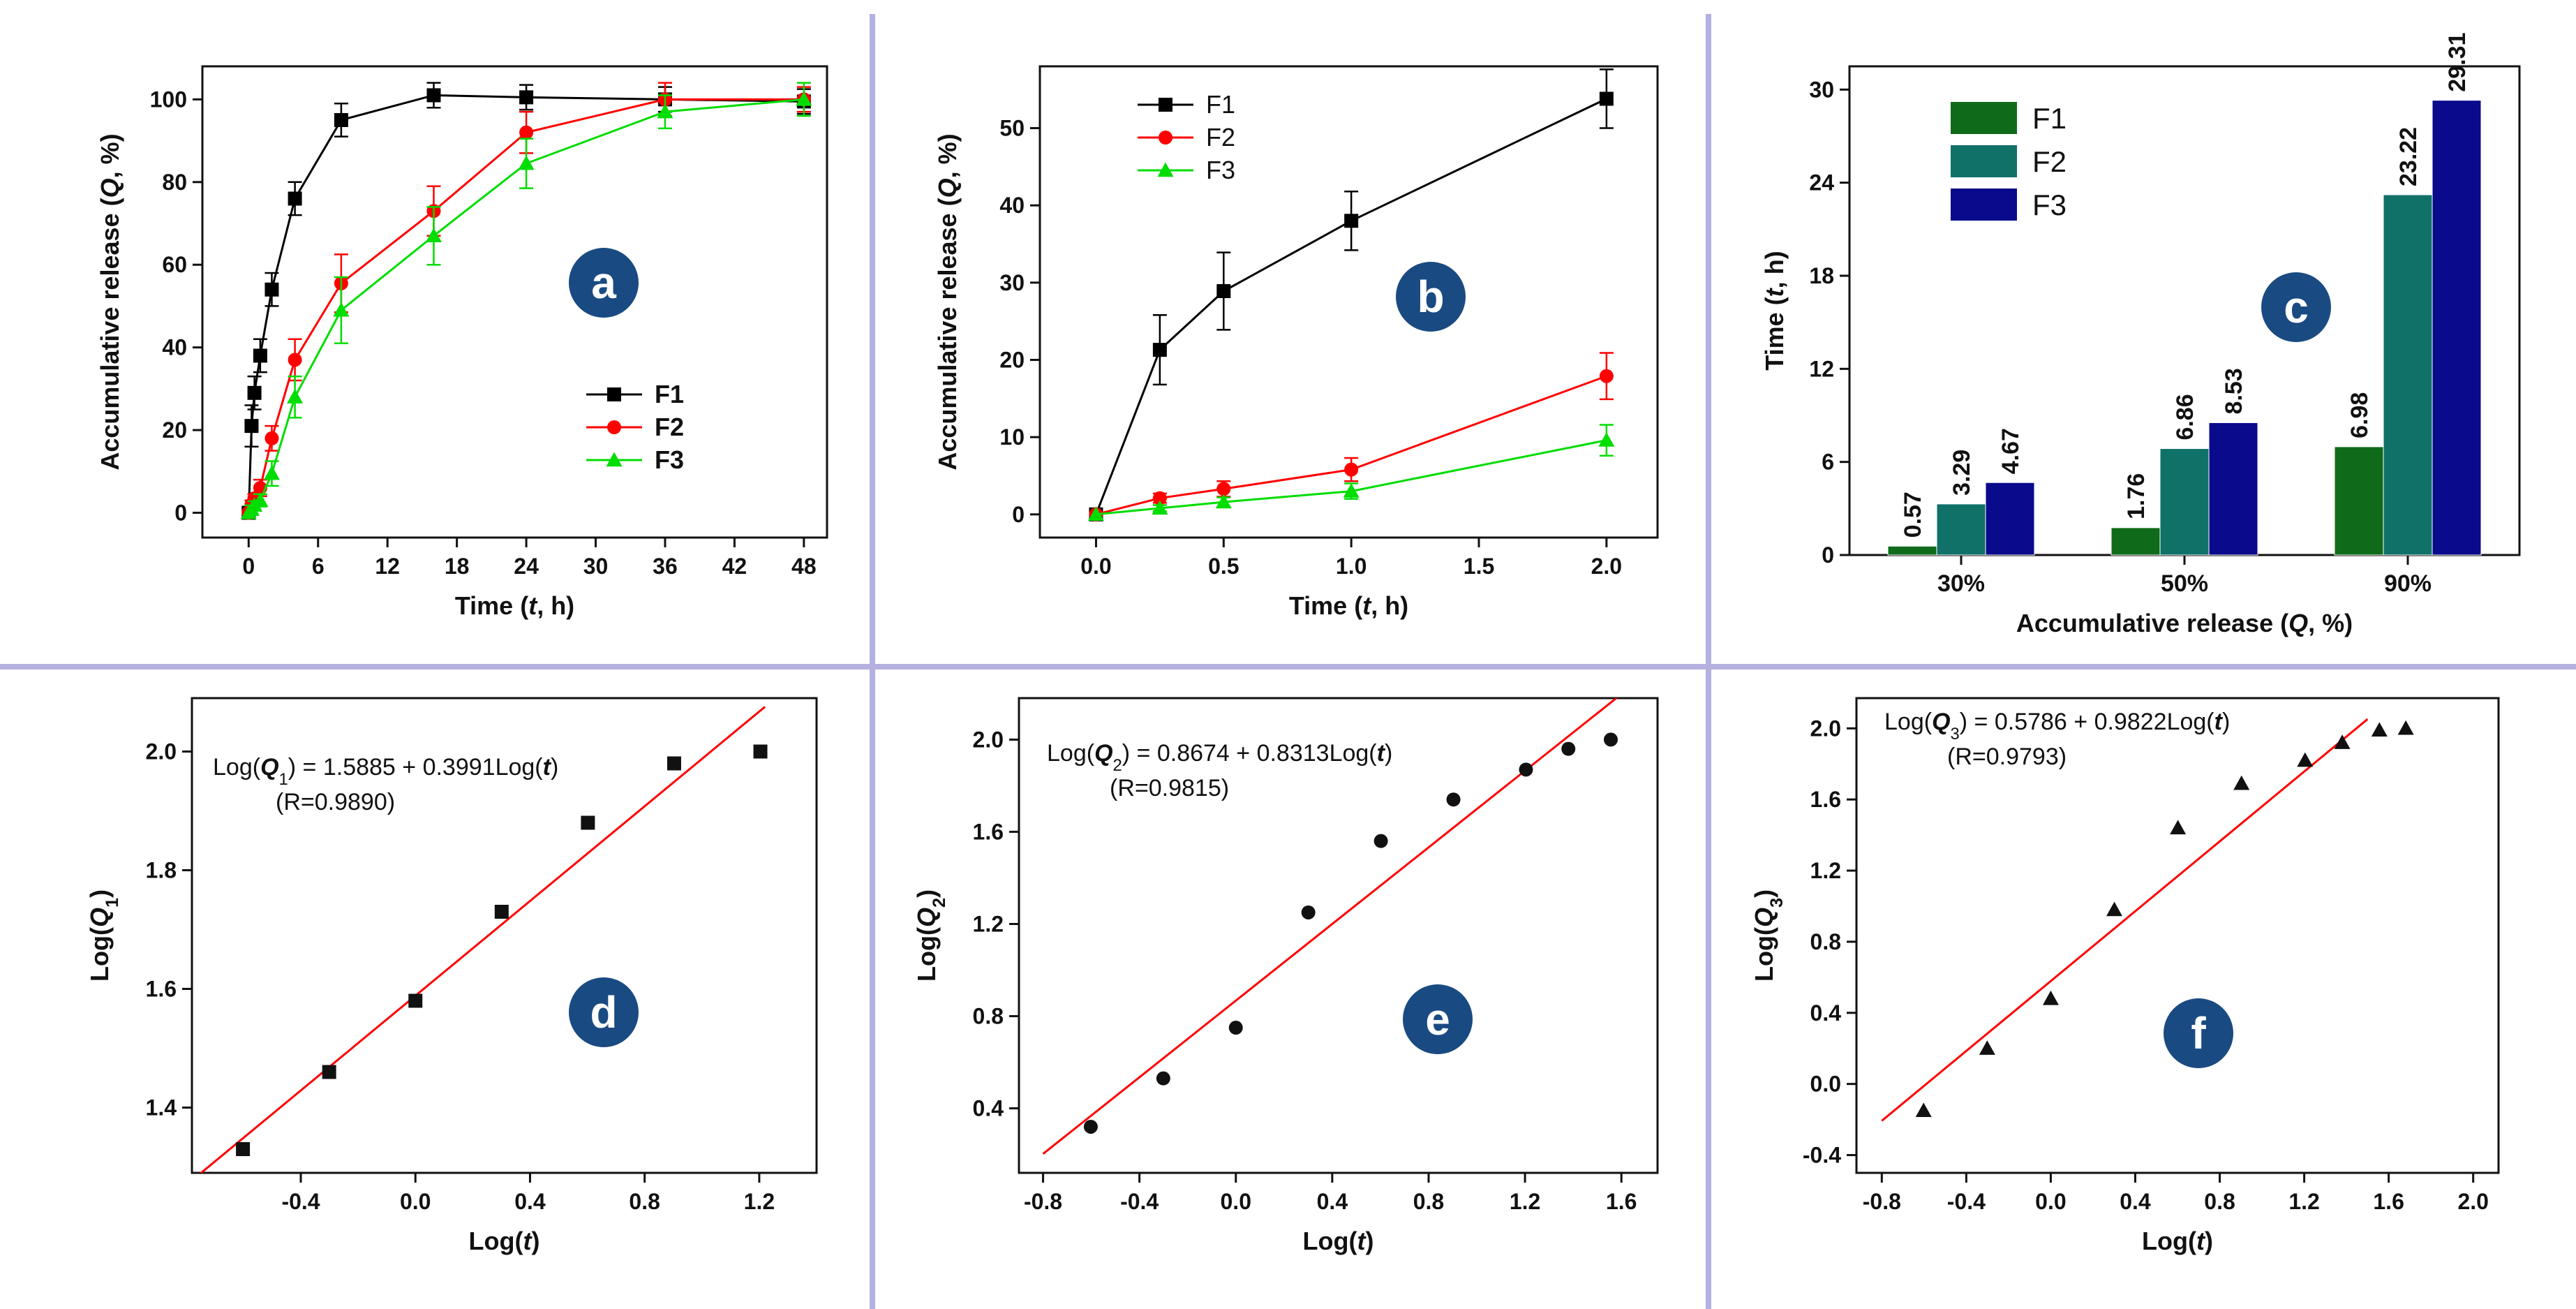 The image size is (2576, 1309). What do you see at coordinates (2330, 623) in the screenshot?
I see `x-axis-label-part: , %)` at bounding box center [2330, 623].